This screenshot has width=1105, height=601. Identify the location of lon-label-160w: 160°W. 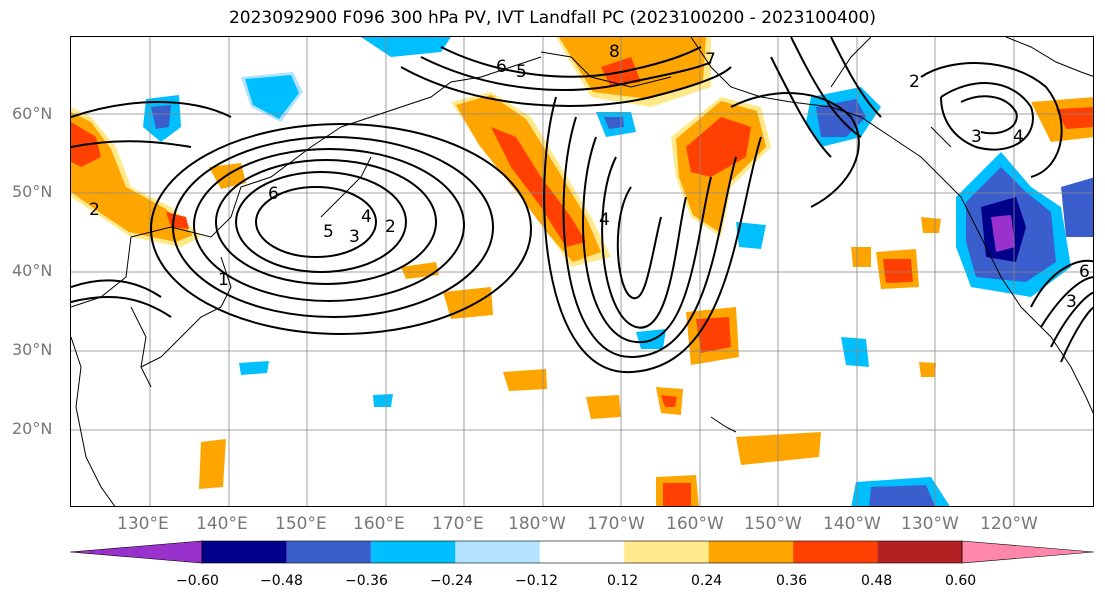
(695, 524).